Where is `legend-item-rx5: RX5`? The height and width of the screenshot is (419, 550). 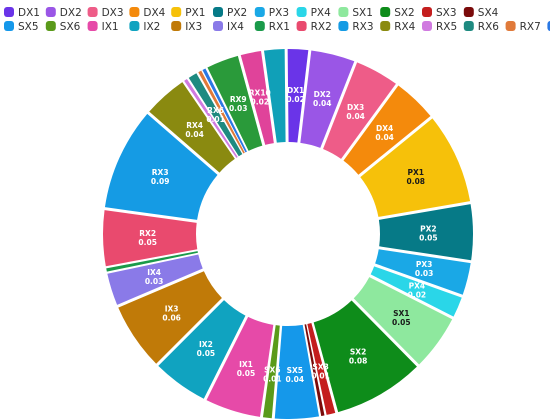
legend-item-rx5: RX5 is located at coordinates (439, 27).